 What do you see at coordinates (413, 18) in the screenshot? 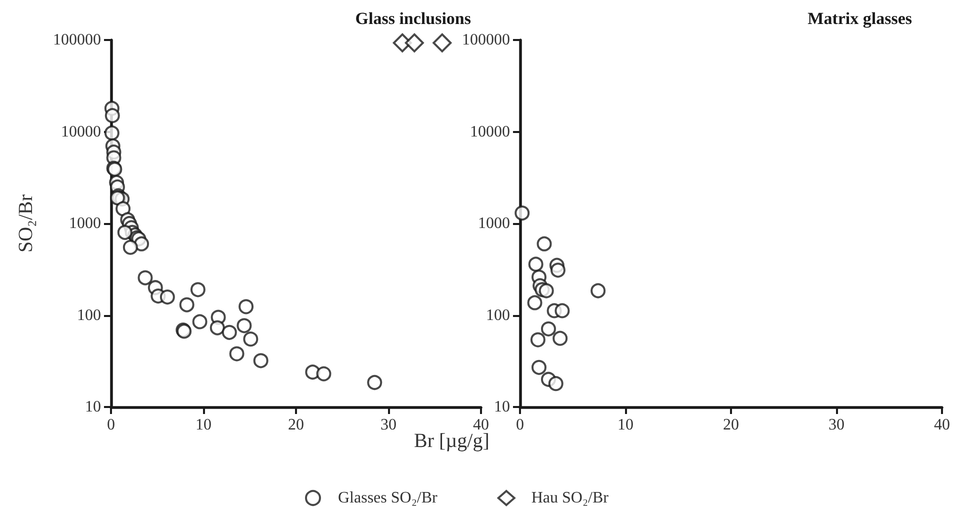
I see `chart-title: Glass inclusions` at bounding box center [413, 18].